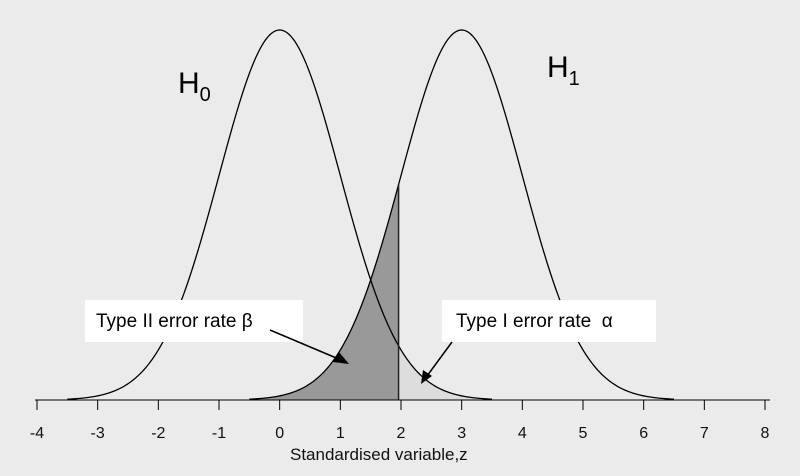  What do you see at coordinates (37, 433) in the screenshot?
I see `x-tick-label: -4` at bounding box center [37, 433].